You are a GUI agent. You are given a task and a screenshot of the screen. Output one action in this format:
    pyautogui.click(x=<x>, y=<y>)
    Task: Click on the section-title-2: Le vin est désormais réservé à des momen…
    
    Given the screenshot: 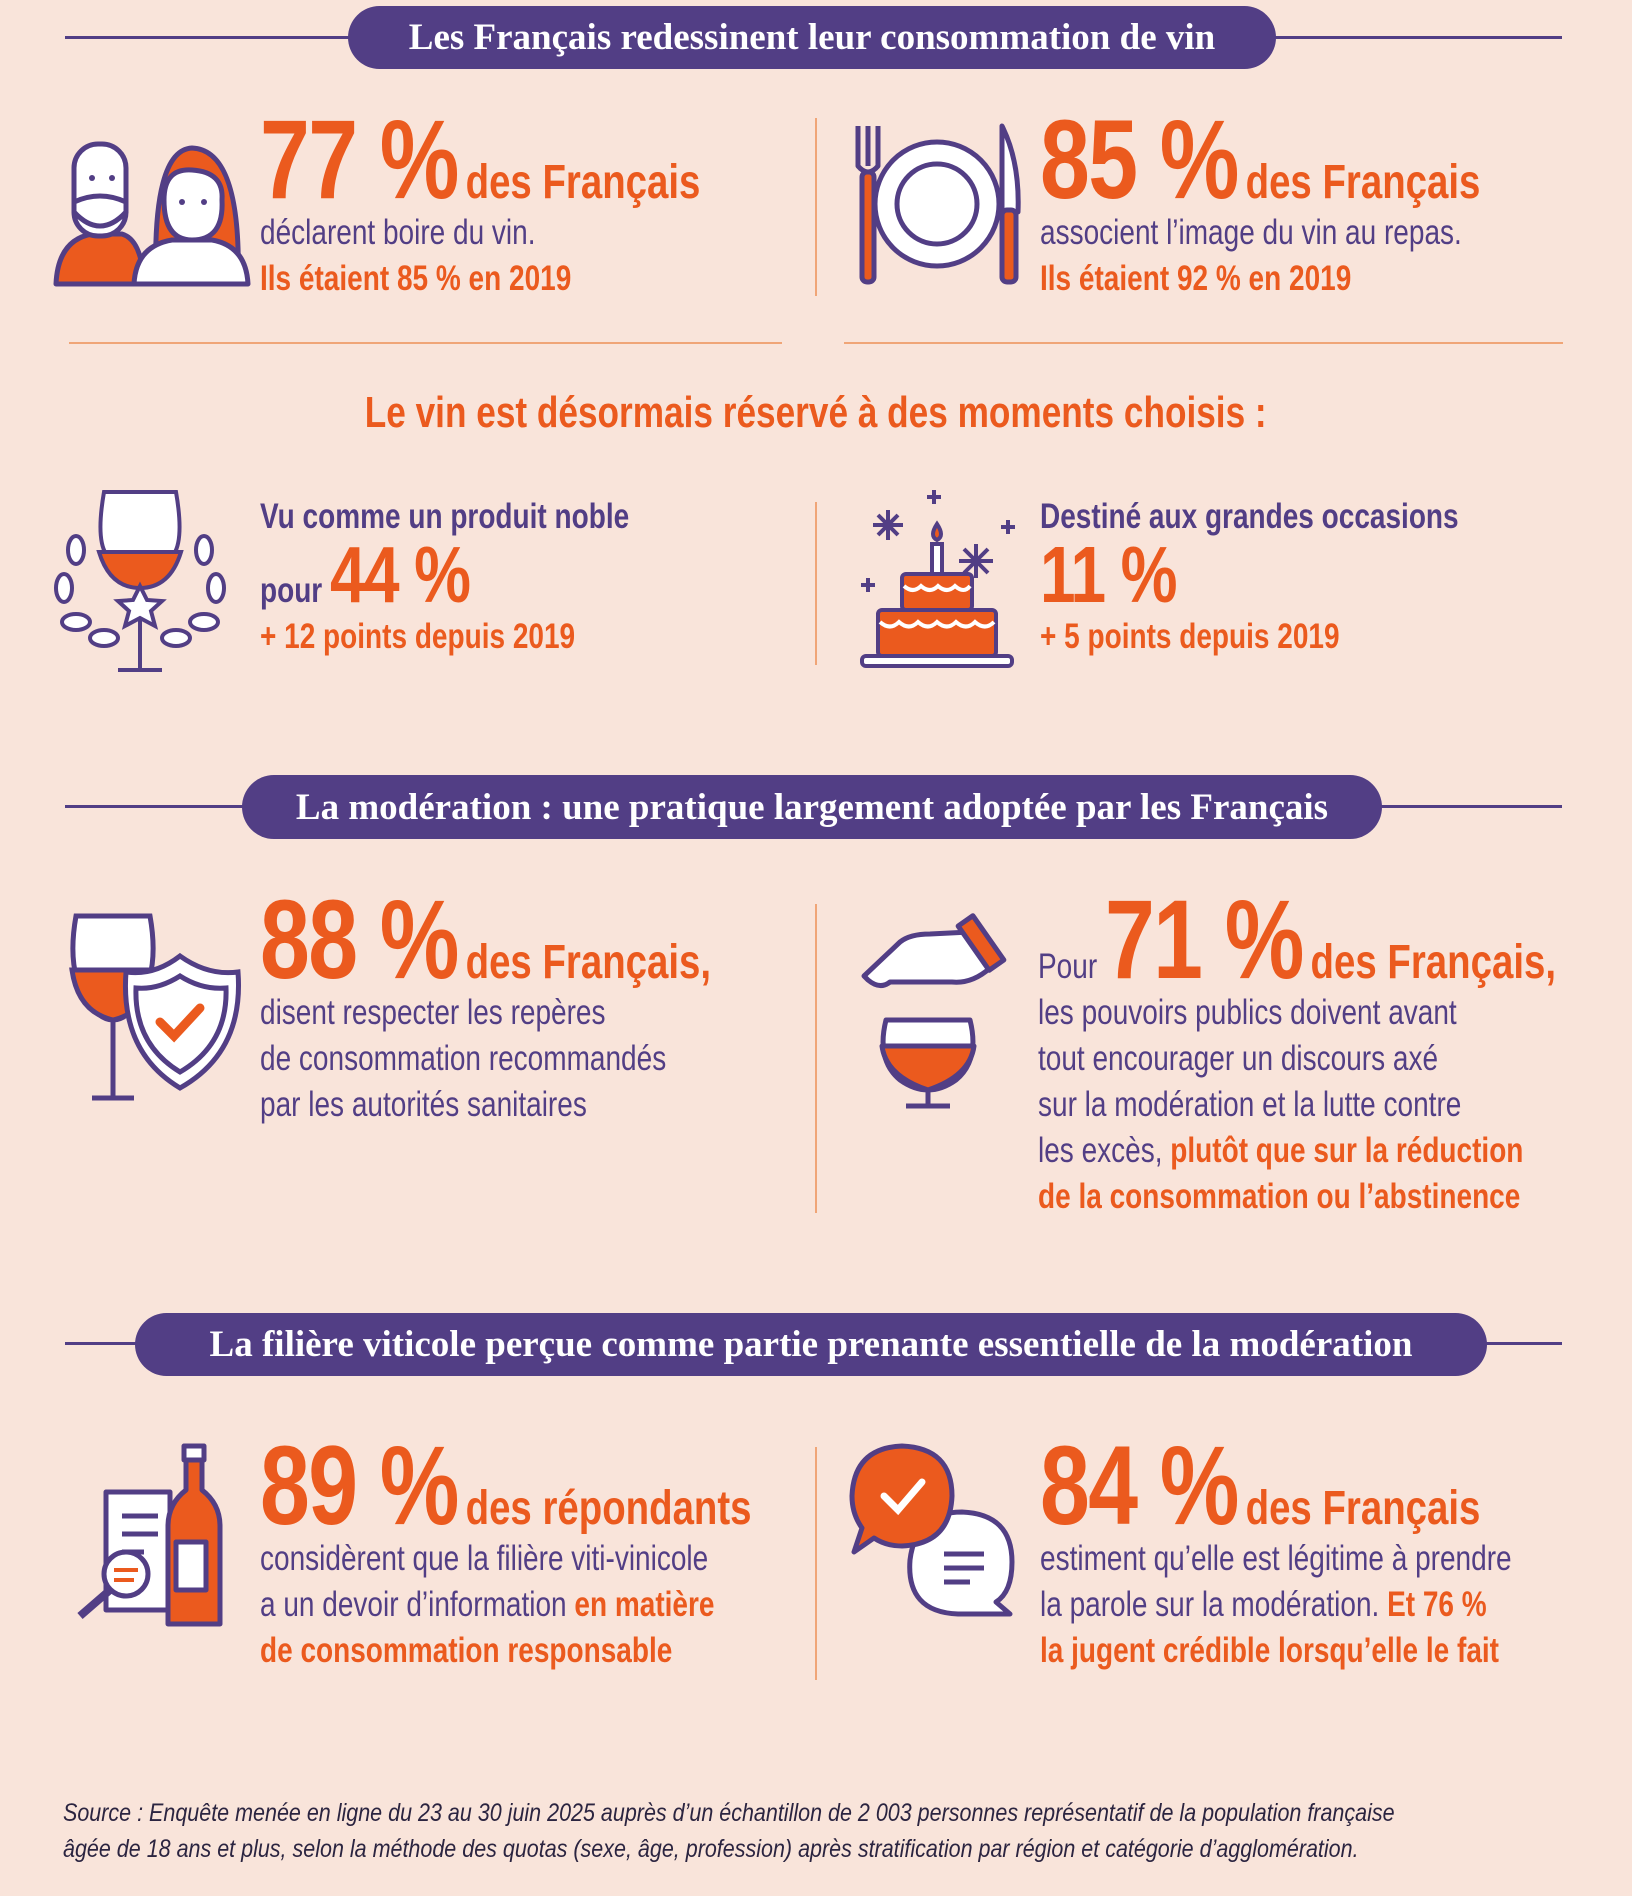 What is the action you would take?
    pyautogui.click(x=816, y=413)
    